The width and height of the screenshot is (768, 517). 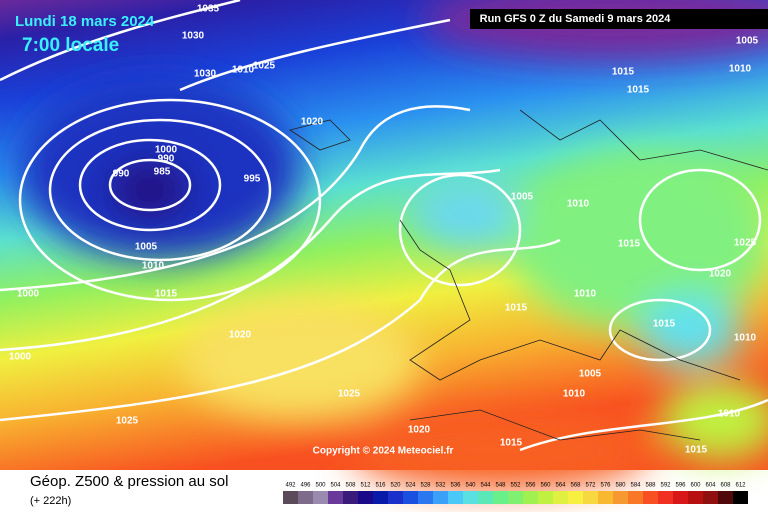 I want to click on isobar-label: 1030, so click(x=193, y=36).